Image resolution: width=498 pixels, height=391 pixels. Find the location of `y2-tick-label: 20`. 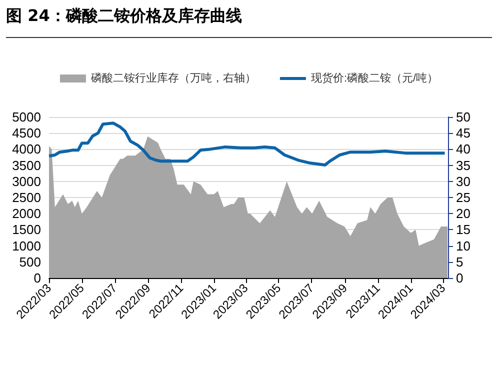

y2-tick-label: 20 is located at coordinates (463, 214).